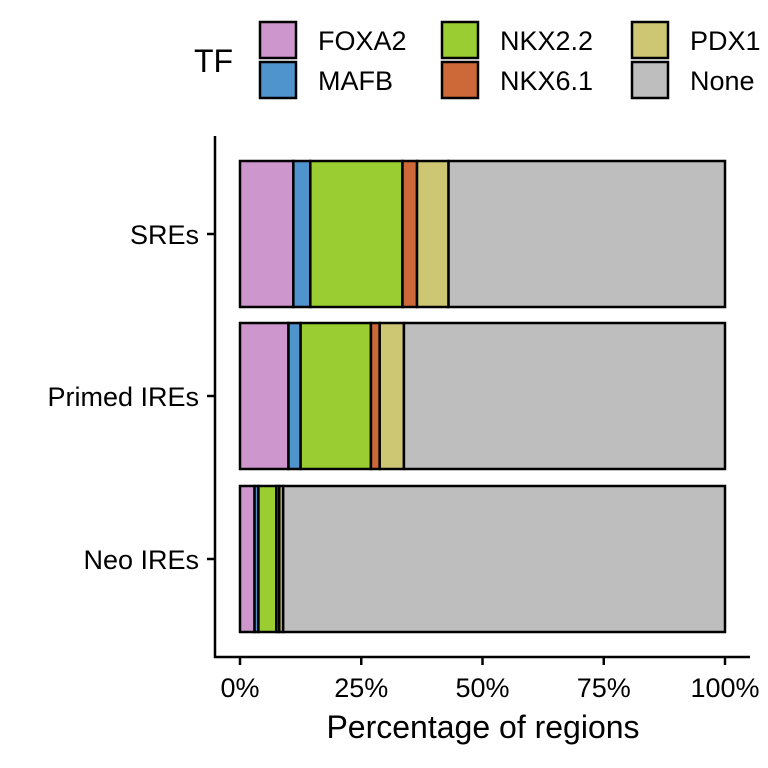 Image resolution: width=768 pixels, height=768 pixels. I want to click on bar-segment-sres-foxa2, so click(266, 234).